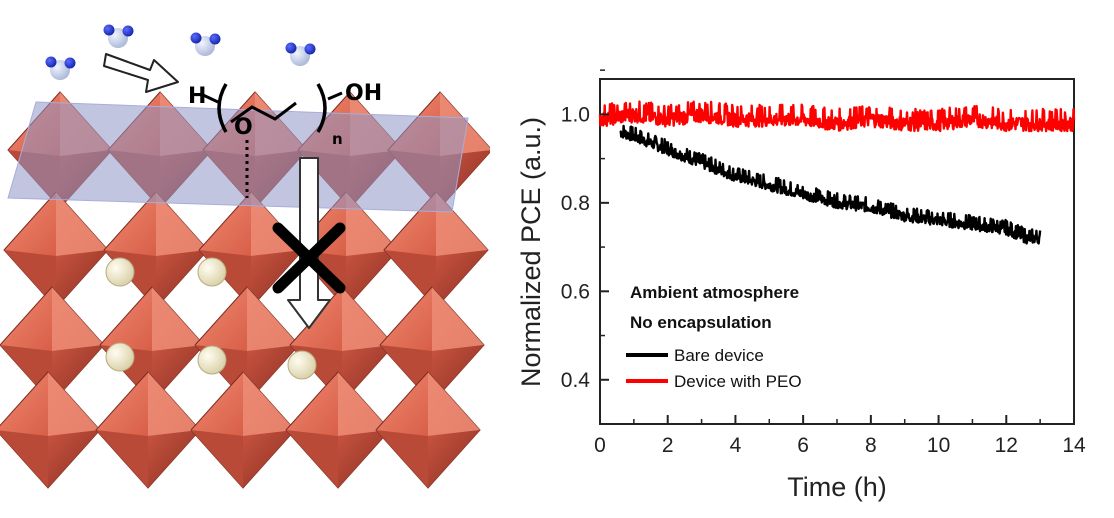  Describe the element at coordinates (141, 73) in the screenshot. I see `hollow-arrow` at that location.